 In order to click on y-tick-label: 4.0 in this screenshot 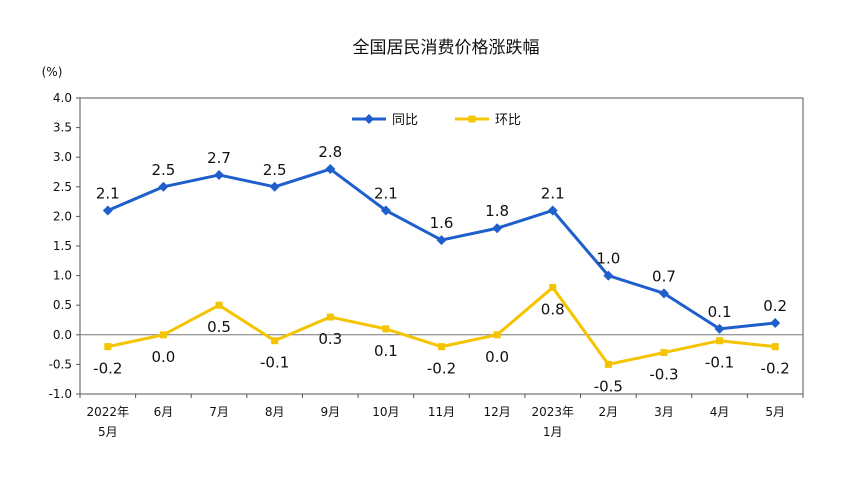, I will do `click(62, 98)`.